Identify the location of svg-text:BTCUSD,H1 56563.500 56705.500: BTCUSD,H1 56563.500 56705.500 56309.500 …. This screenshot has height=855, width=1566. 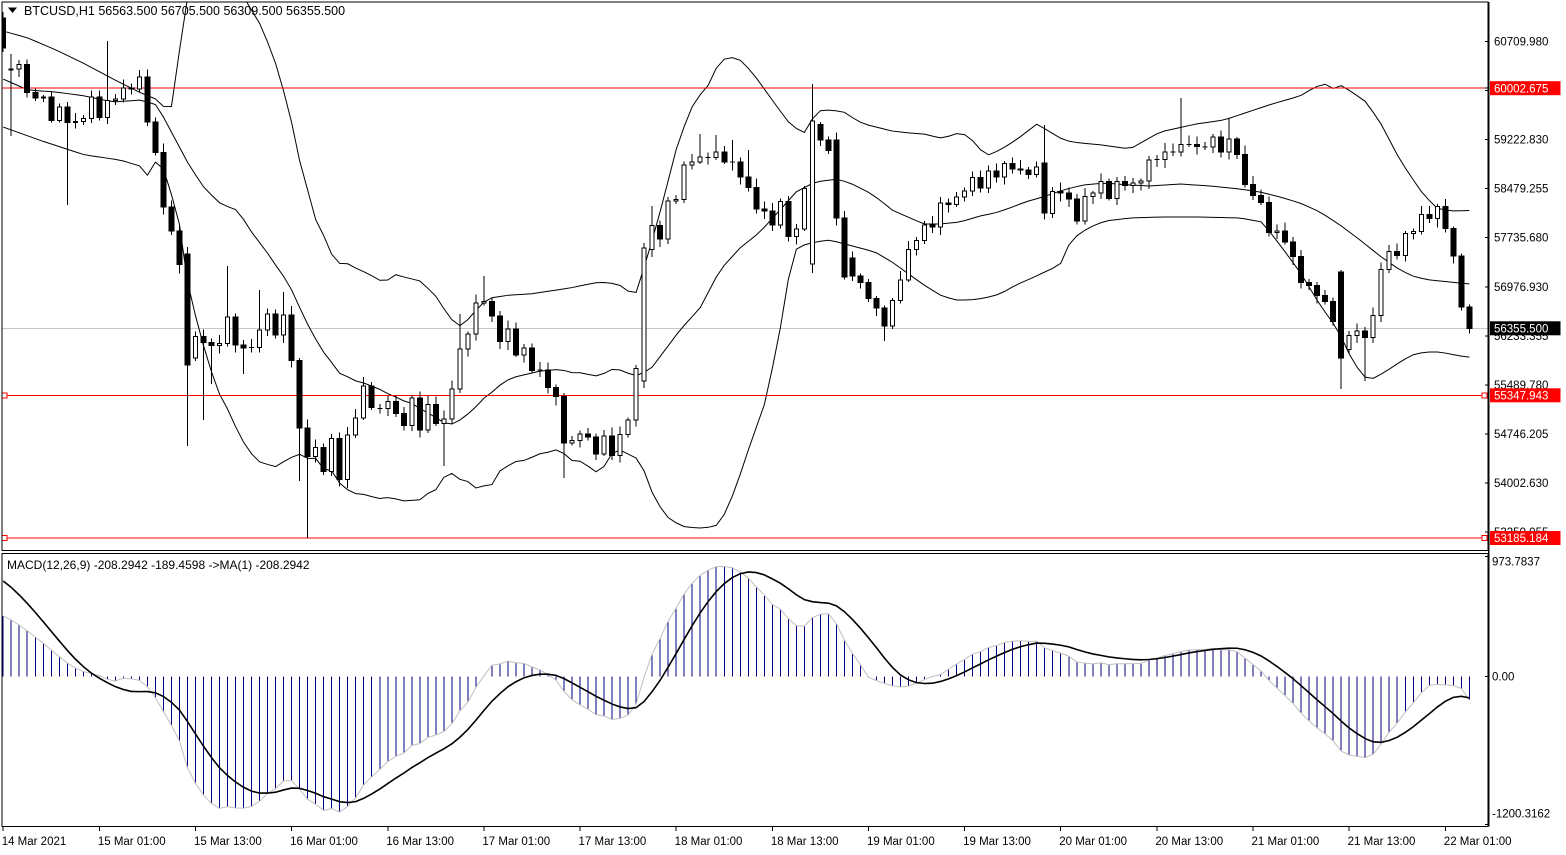
(184, 11).